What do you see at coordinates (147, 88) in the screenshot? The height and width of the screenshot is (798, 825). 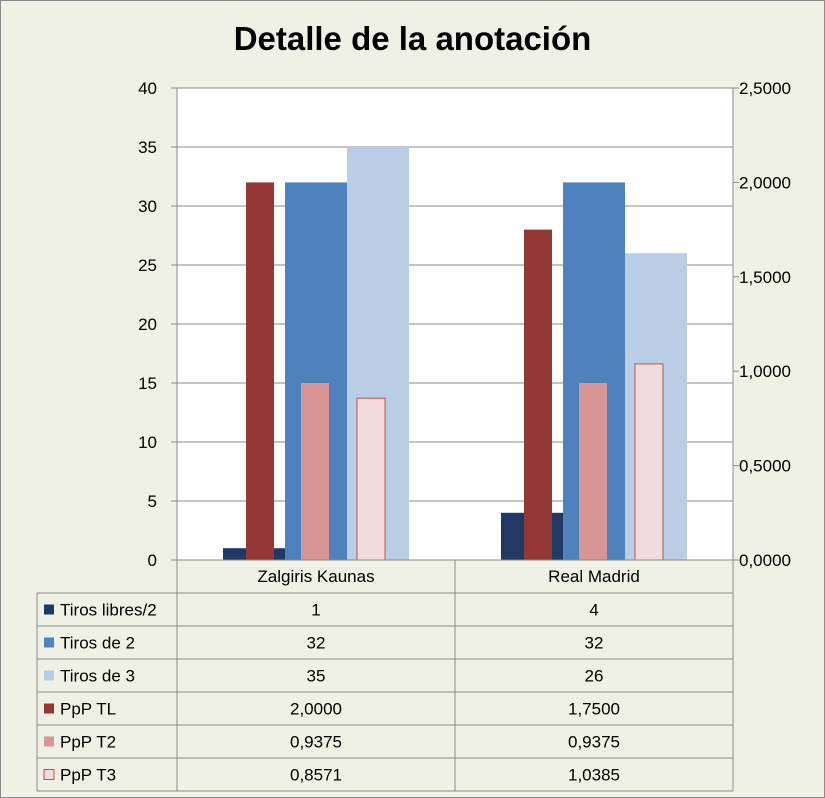 I see `left-tick-label: 40` at bounding box center [147, 88].